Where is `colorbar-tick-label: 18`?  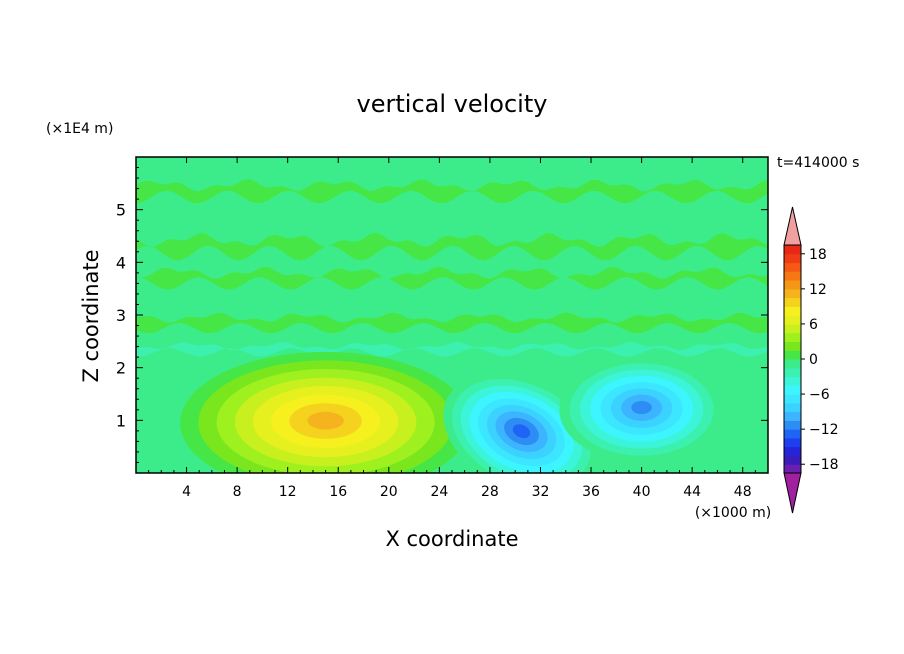
colorbar-tick-label: 18 is located at coordinates (818, 255).